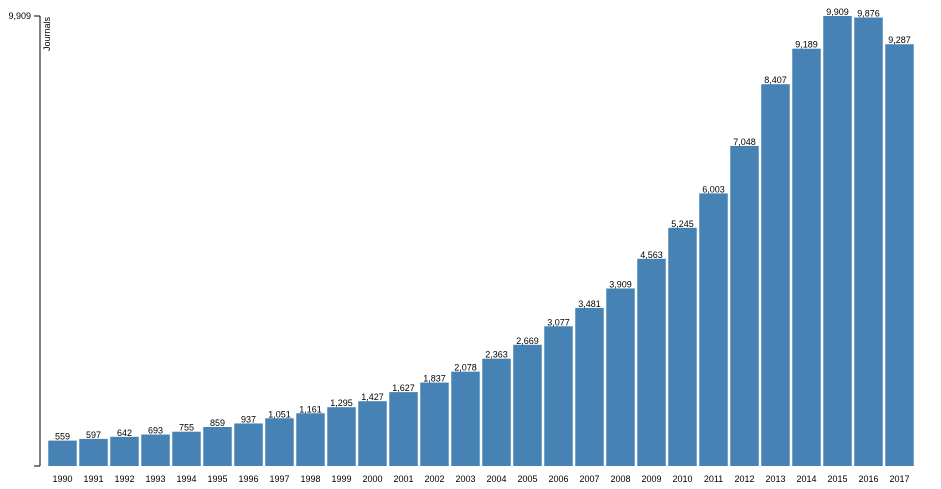 The height and width of the screenshot is (489, 941). What do you see at coordinates (837, 12) in the screenshot?
I see `value-label-2015: 9,909` at bounding box center [837, 12].